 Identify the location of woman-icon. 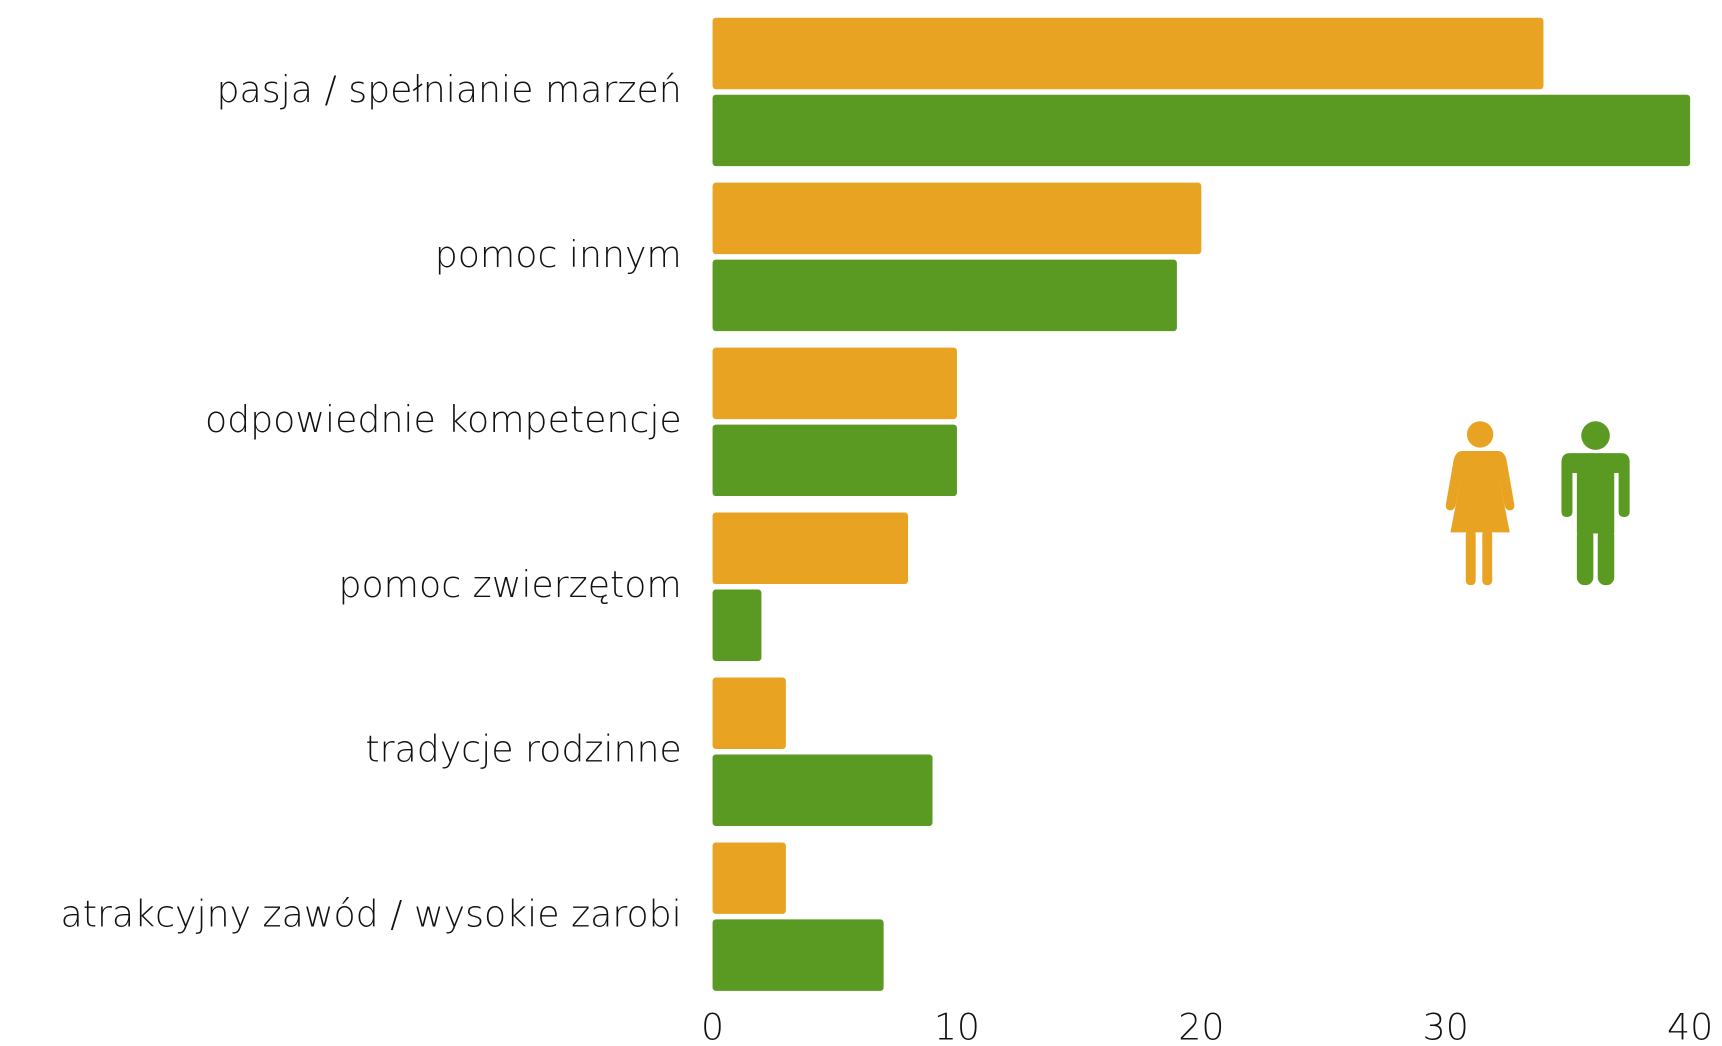
(1480, 503).